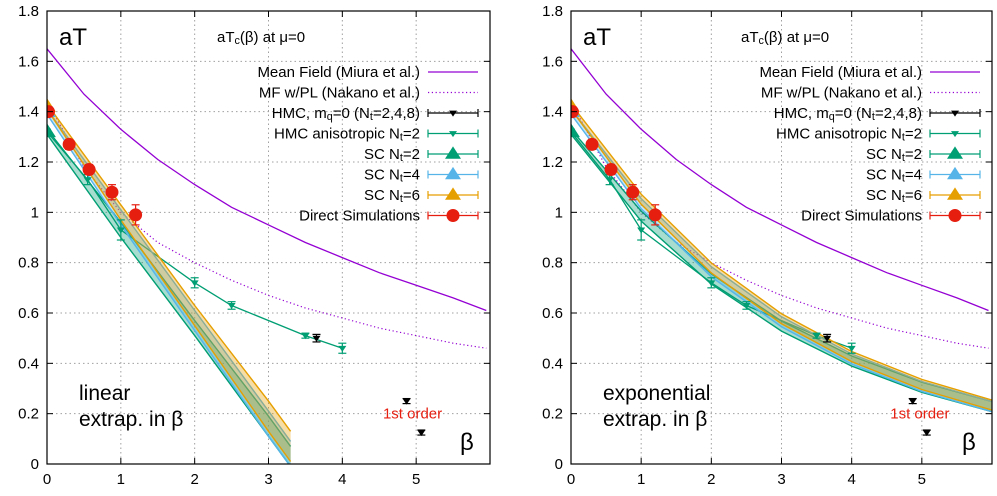 This screenshot has height=496, width=997. What do you see at coordinates (104, 393) in the screenshot?
I see `method-annotation-line1: linear` at bounding box center [104, 393].